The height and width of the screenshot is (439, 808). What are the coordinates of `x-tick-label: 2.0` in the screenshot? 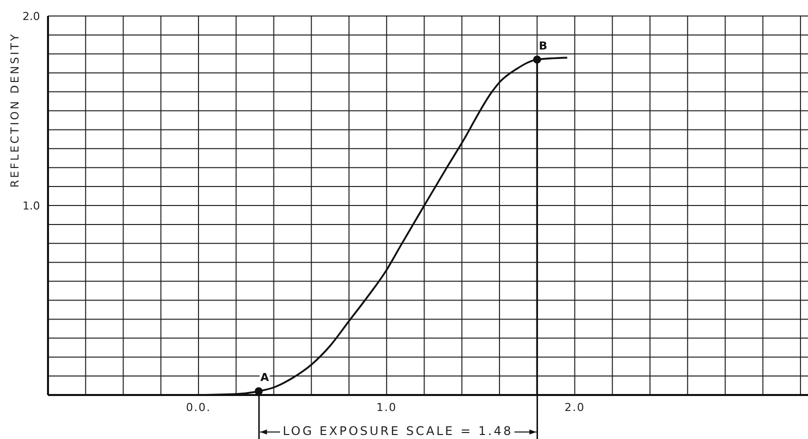 It's located at (574, 407).